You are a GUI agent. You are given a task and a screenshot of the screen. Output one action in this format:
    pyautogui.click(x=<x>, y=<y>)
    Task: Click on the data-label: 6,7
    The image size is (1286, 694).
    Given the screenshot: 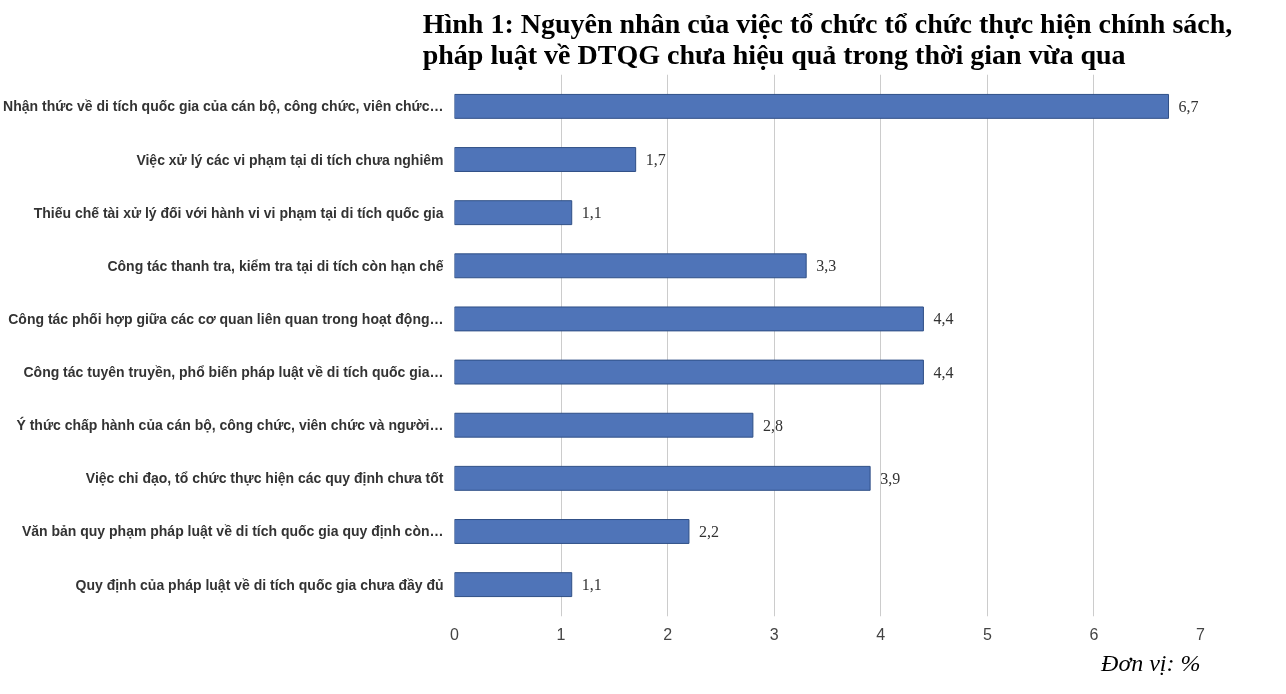 What is the action you would take?
    pyautogui.click(x=1188, y=106)
    